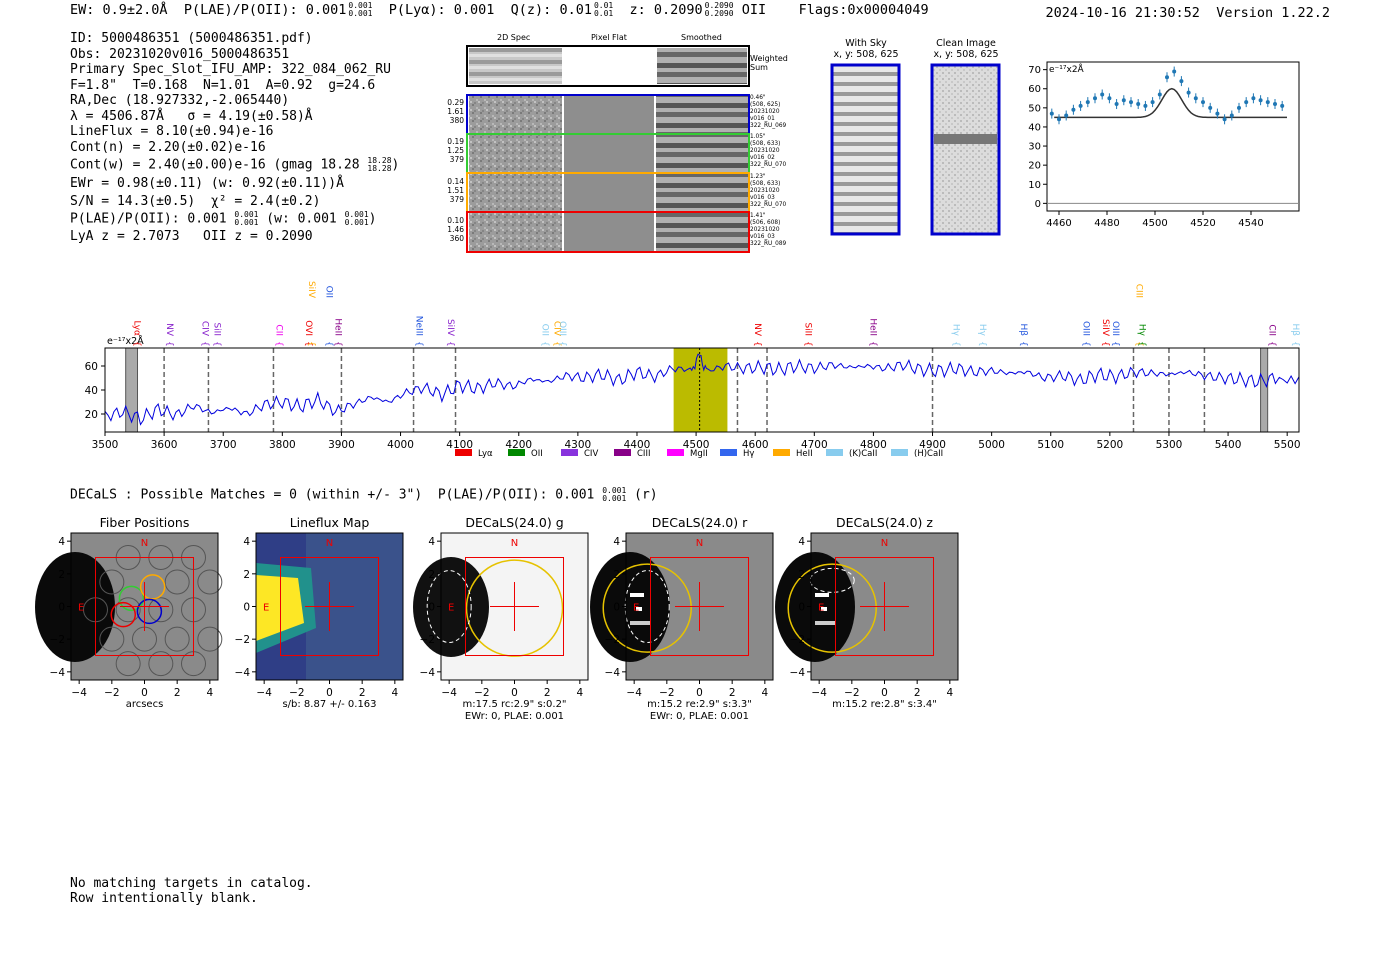 The image size is (1400, 953). I want to click on legend-label: Hγ, so click(748, 454).